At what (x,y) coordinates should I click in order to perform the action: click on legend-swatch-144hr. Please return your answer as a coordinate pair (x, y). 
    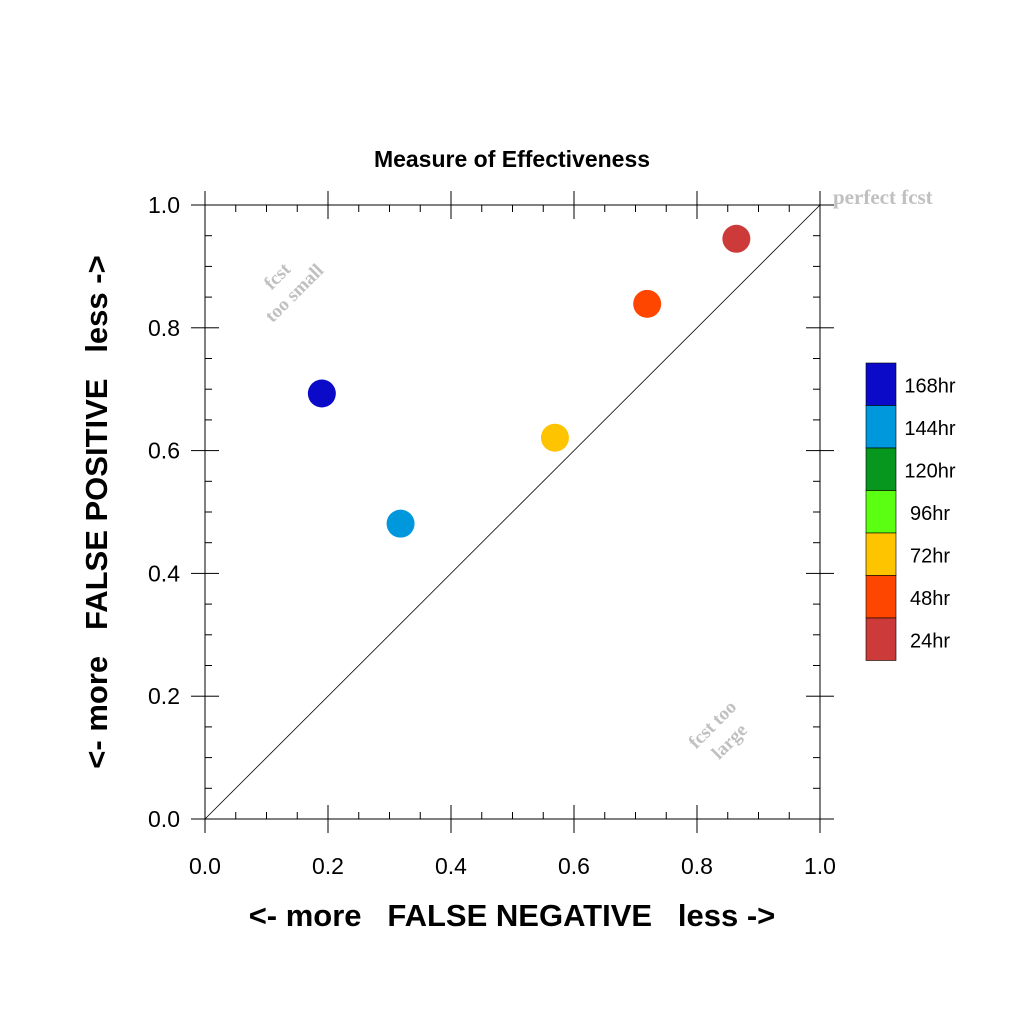
    Looking at the image, I should click on (881, 427).